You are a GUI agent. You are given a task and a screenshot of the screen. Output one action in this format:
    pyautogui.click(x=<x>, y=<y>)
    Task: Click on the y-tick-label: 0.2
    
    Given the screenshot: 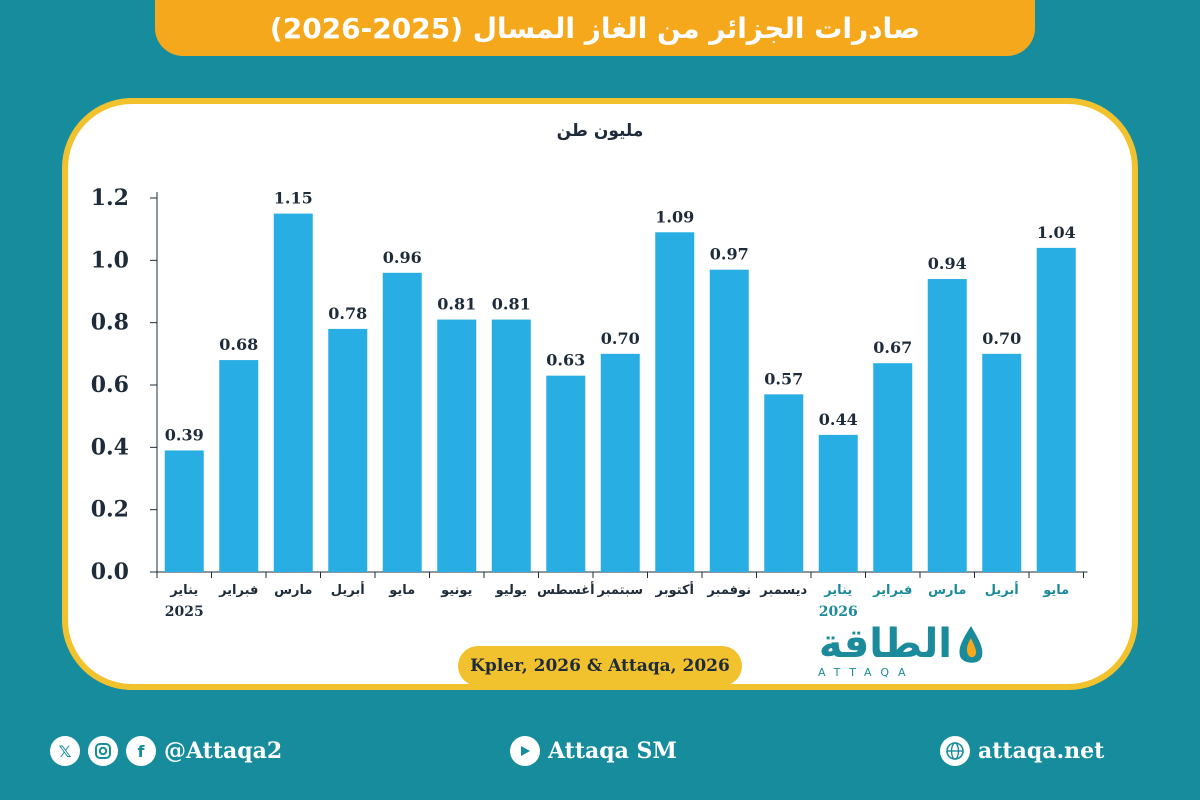 What is the action you would take?
    pyautogui.click(x=110, y=510)
    